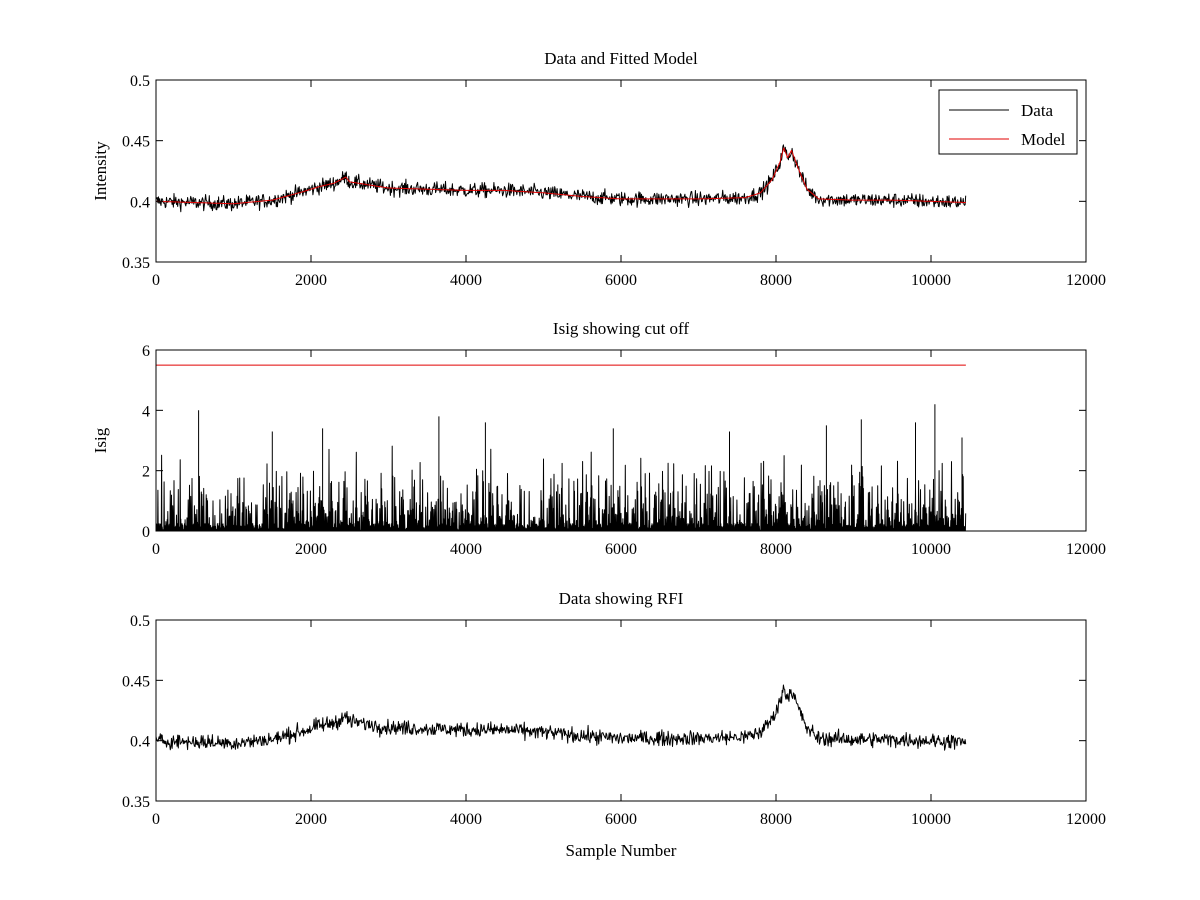 This screenshot has height=900, width=1200. I want to click on chart-title: Data and Fitted Model, so click(621, 58).